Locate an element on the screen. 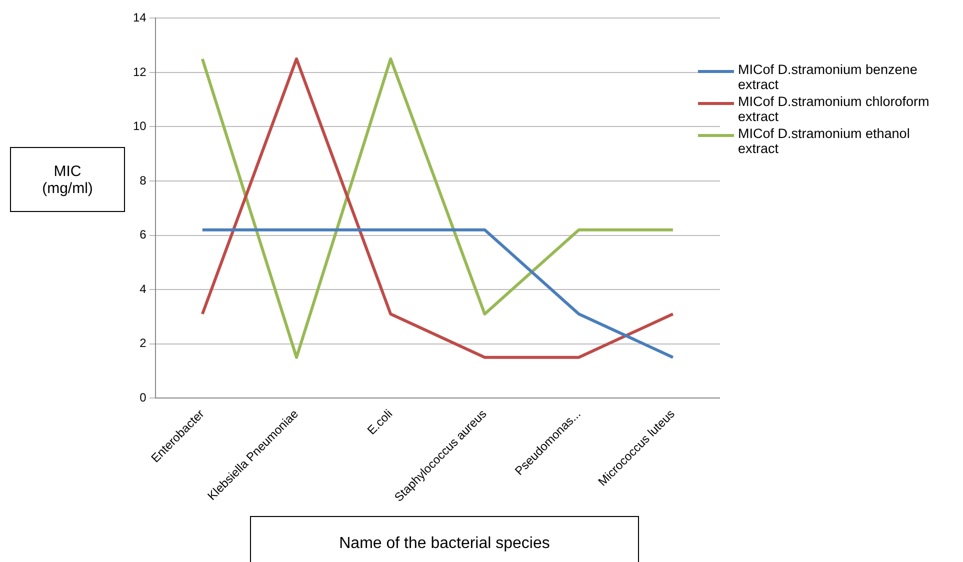 Image resolution: width=963 pixels, height=562 pixels. y-tick-label: 2 is located at coordinates (143, 343).